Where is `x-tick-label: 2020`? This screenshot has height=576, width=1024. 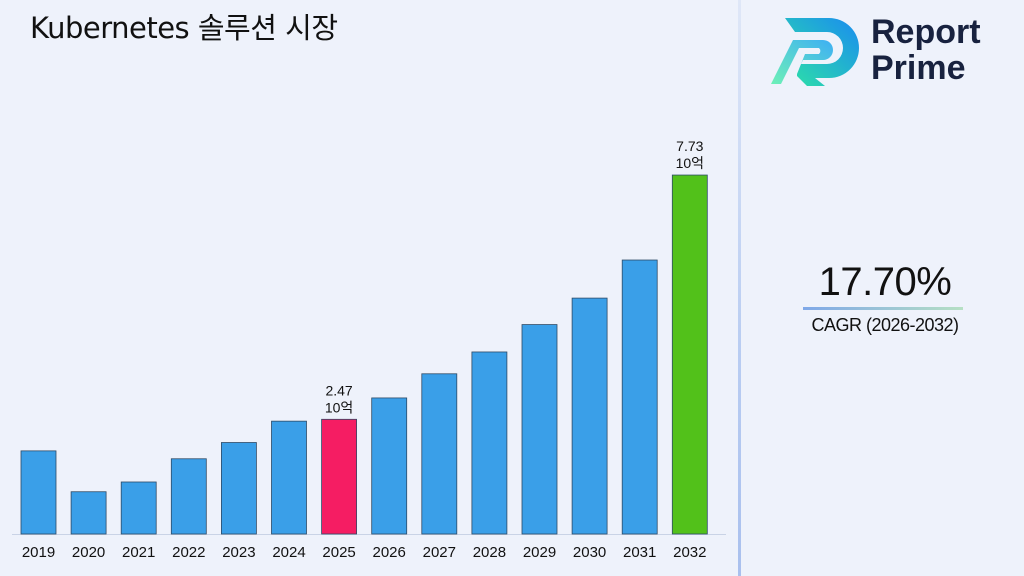
x-tick-label: 2020 is located at coordinates (88, 552).